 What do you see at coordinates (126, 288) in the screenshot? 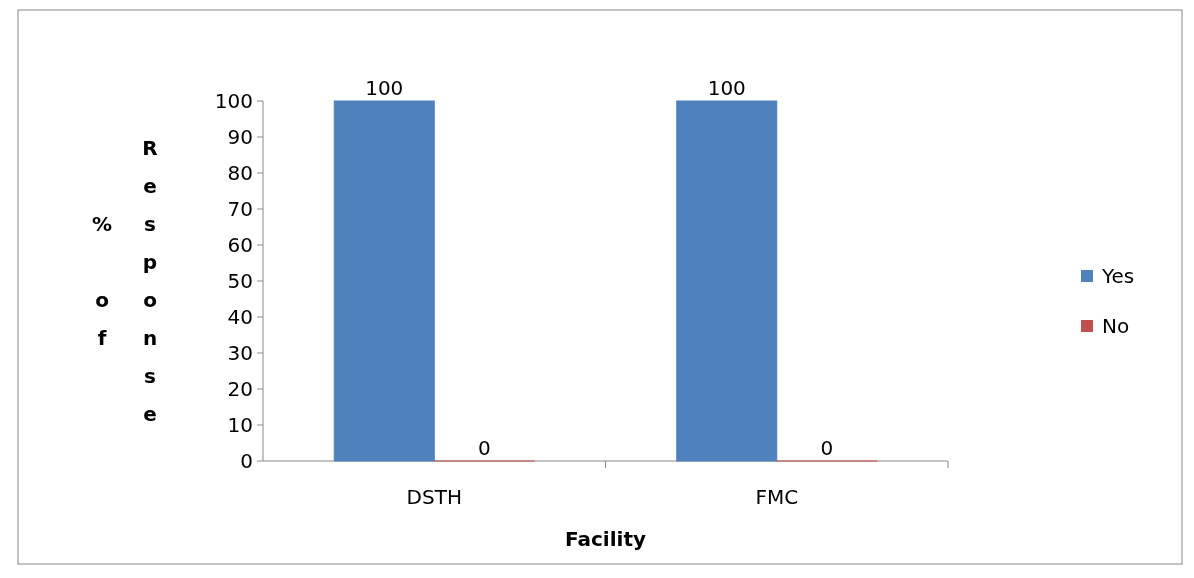
I see `text: % of Response` at bounding box center [126, 288].